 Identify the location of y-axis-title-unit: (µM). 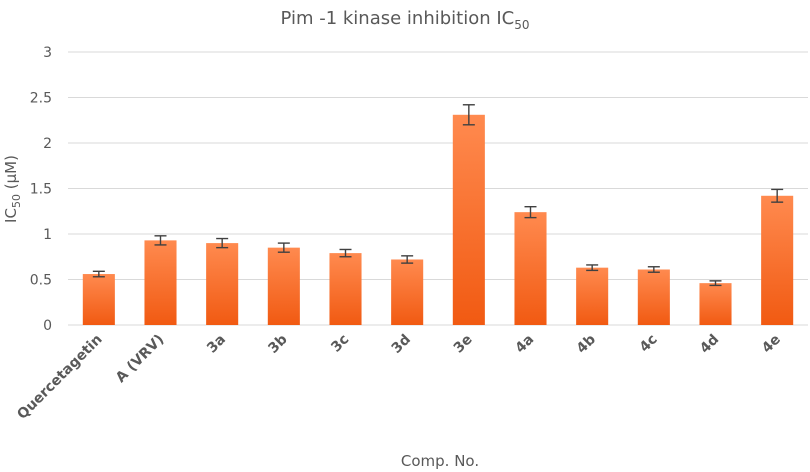
(11, 174).